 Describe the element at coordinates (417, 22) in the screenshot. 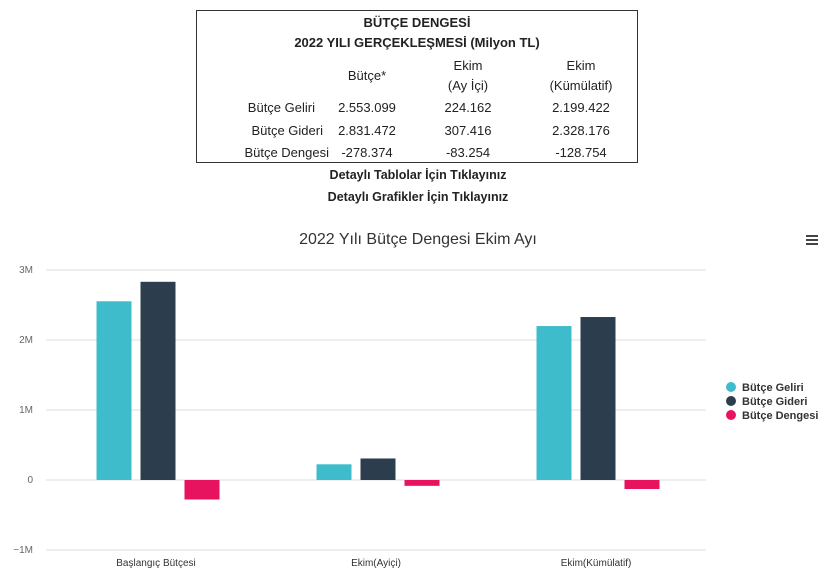

I see `summary-title: BÜTÇE DENGESİ` at that location.